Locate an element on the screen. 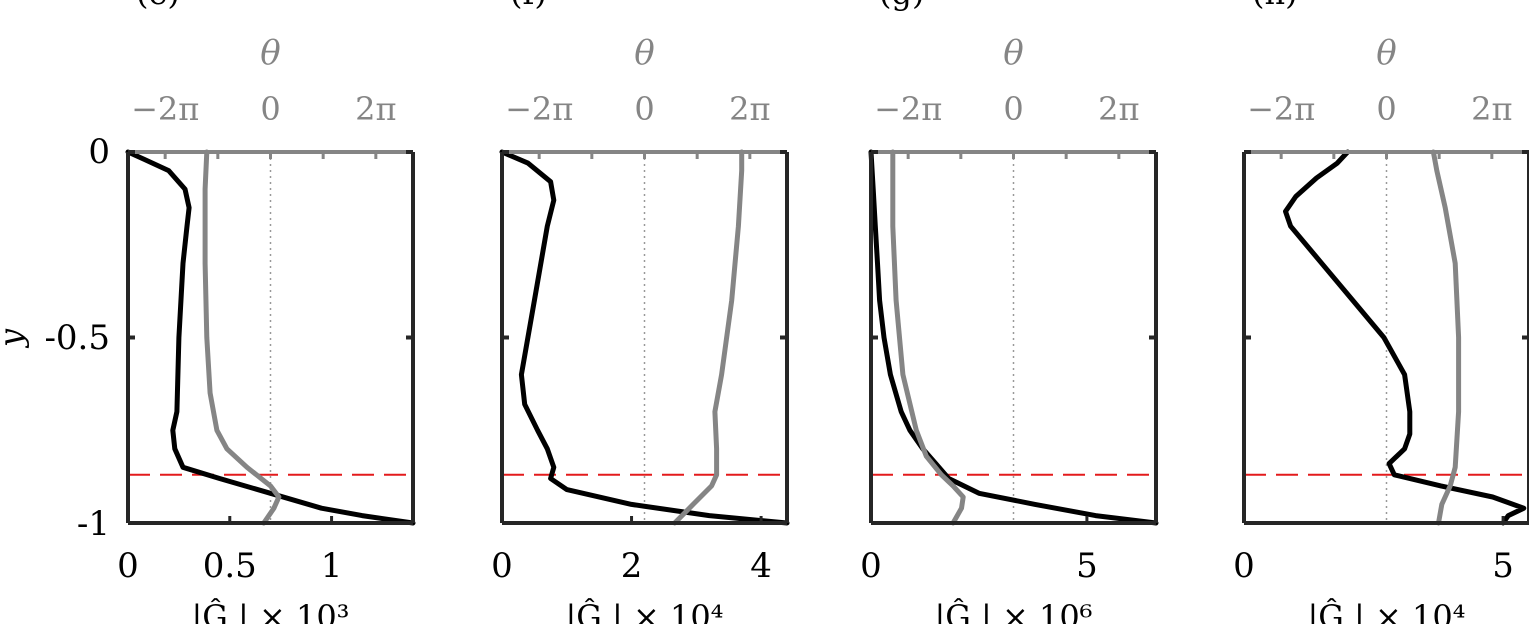 This screenshot has width=1529, height=624. x-tick-label: 1 is located at coordinates (332, 566).